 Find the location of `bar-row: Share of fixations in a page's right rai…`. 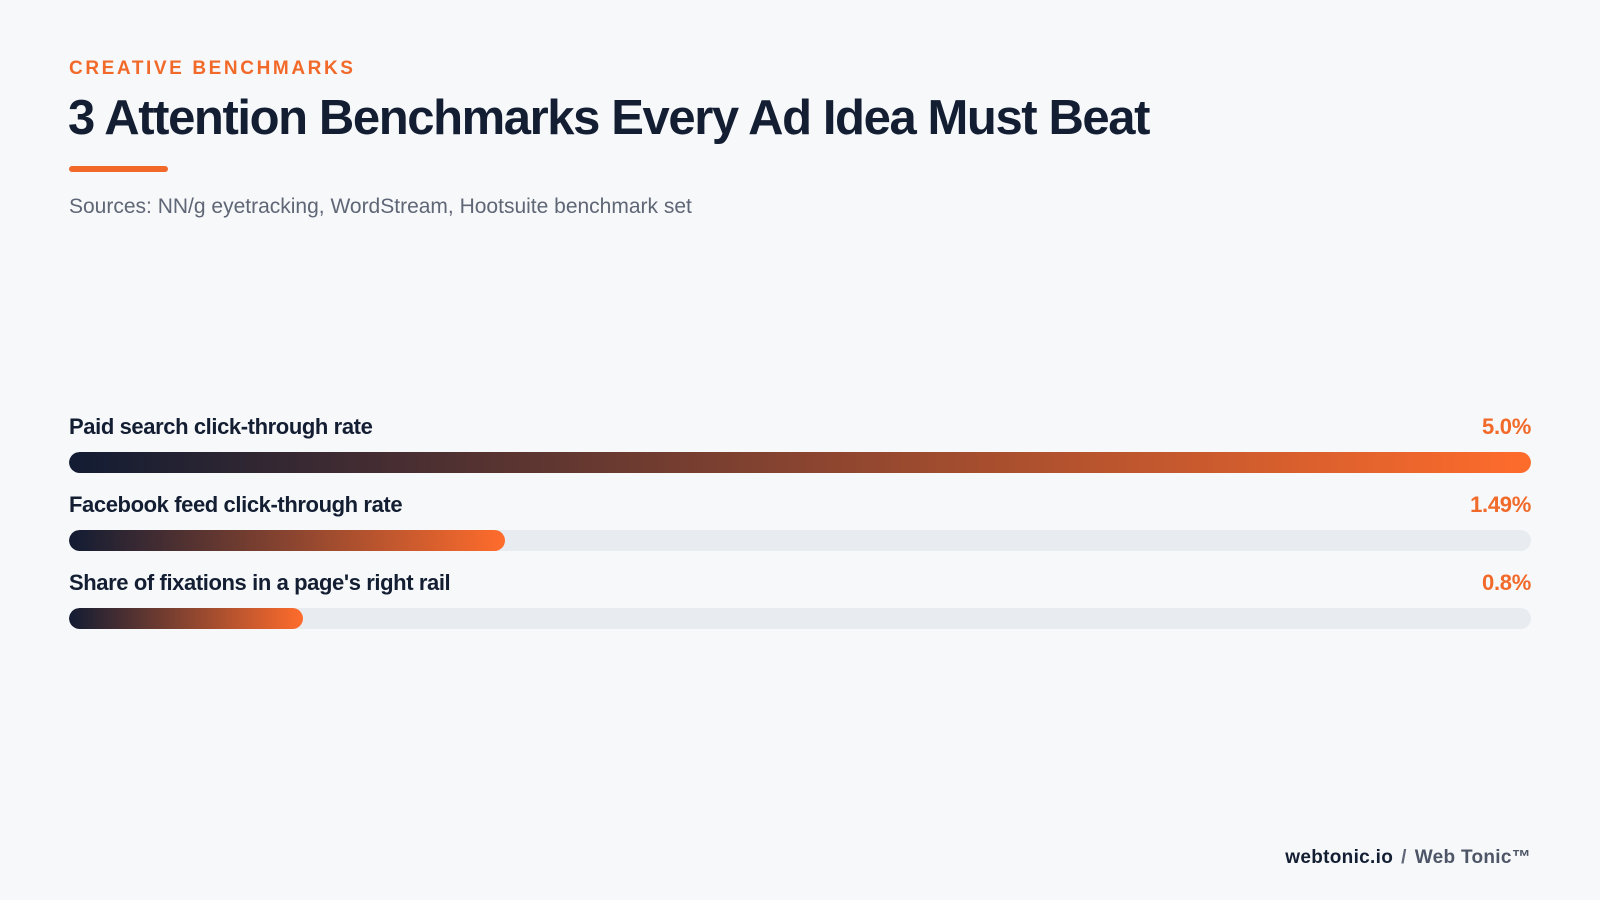

bar-row: Share of fixations in a page's right rai… is located at coordinates (800, 607).